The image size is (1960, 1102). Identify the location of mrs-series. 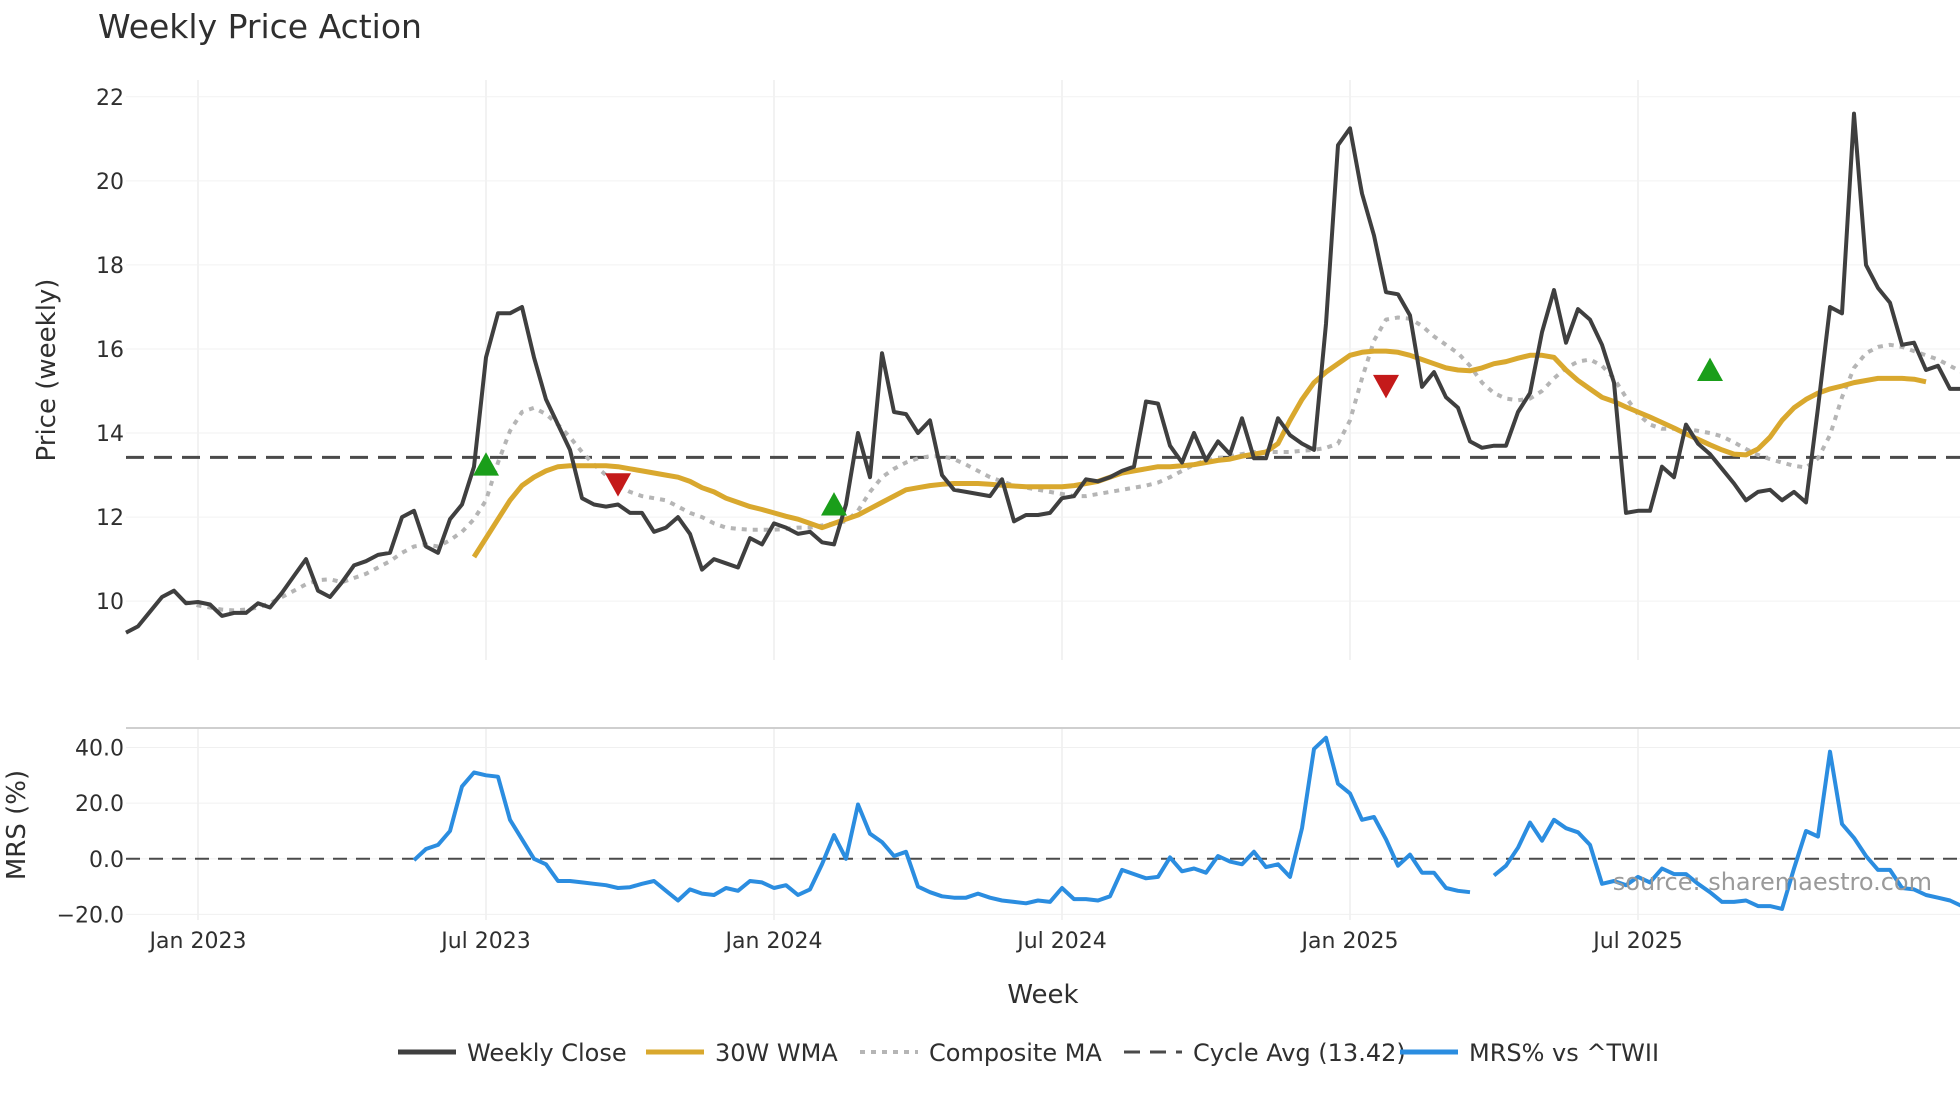
(1043, 823).